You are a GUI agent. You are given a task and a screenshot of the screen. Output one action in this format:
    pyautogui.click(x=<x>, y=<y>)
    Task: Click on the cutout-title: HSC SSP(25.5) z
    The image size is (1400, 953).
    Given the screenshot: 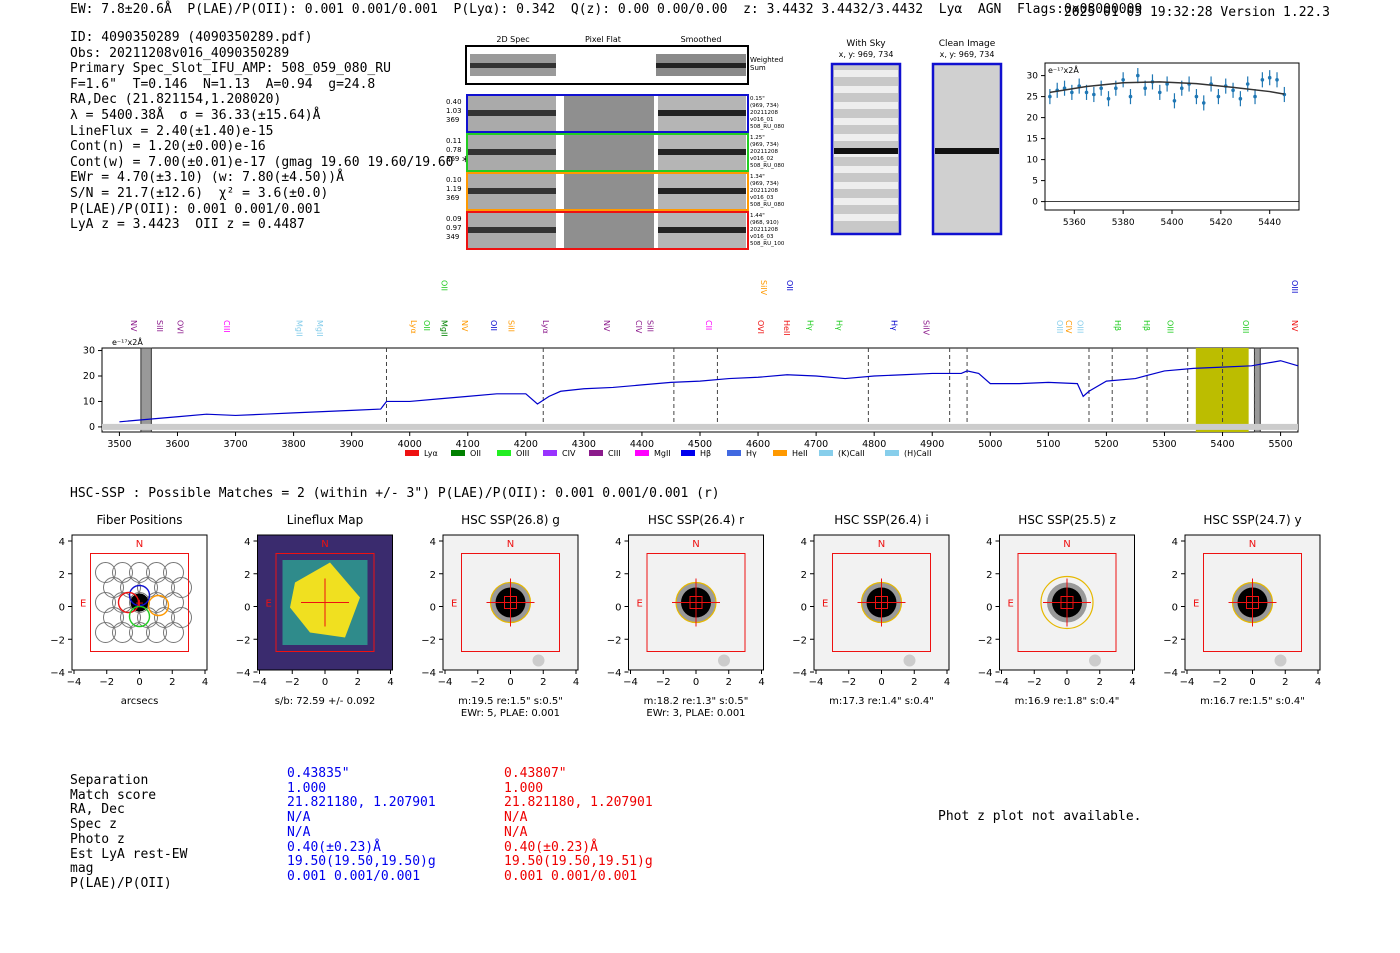 What is the action you would take?
    pyautogui.click(x=1067, y=520)
    